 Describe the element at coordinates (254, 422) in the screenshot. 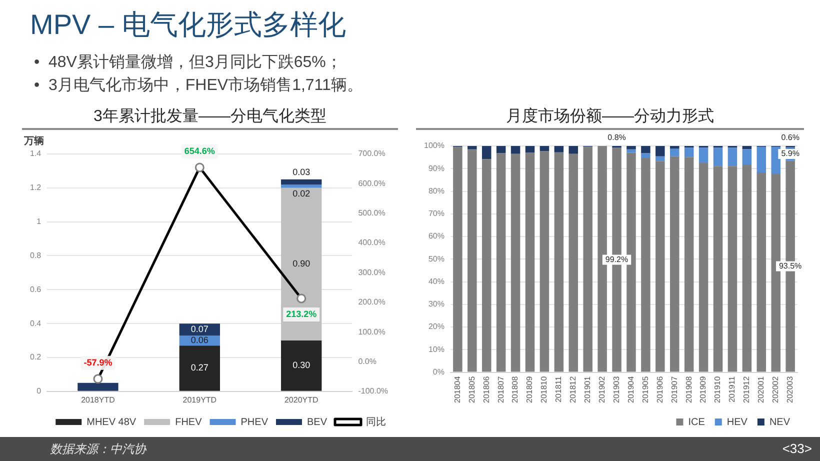

I see `legend-label: PHEV` at that location.